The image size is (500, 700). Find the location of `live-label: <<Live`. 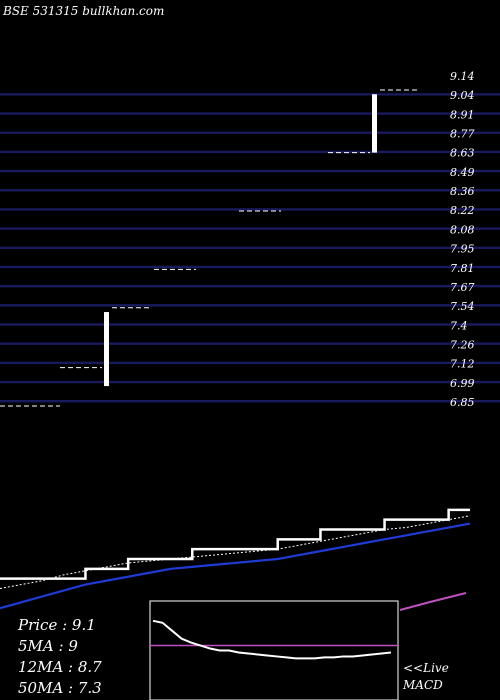

live-label: <<Live is located at coordinates (426, 668).